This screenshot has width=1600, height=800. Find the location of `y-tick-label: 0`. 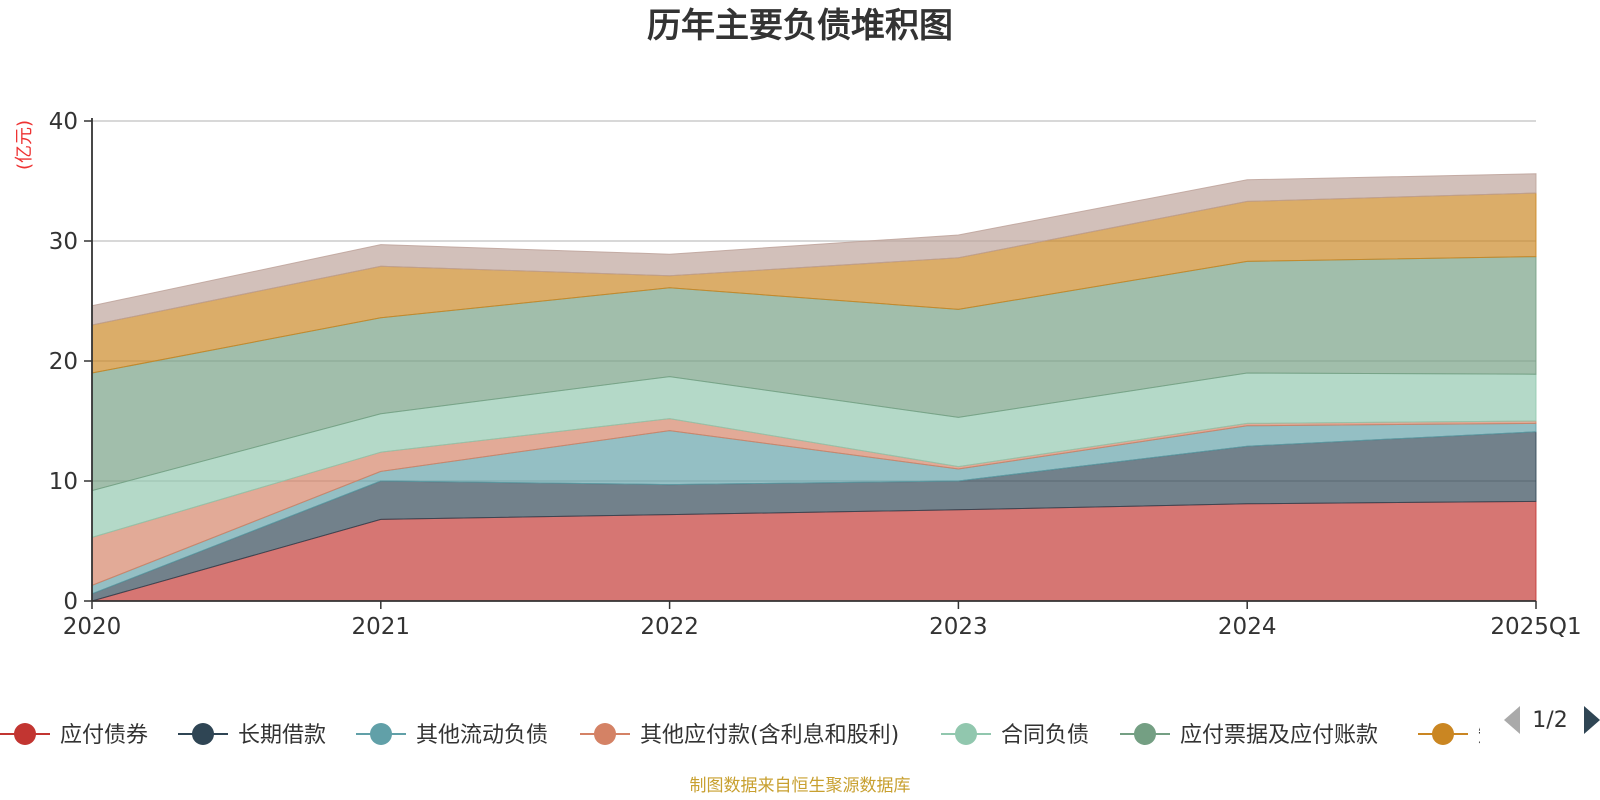

y-tick-label: 0 is located at coordinates (70, 602).